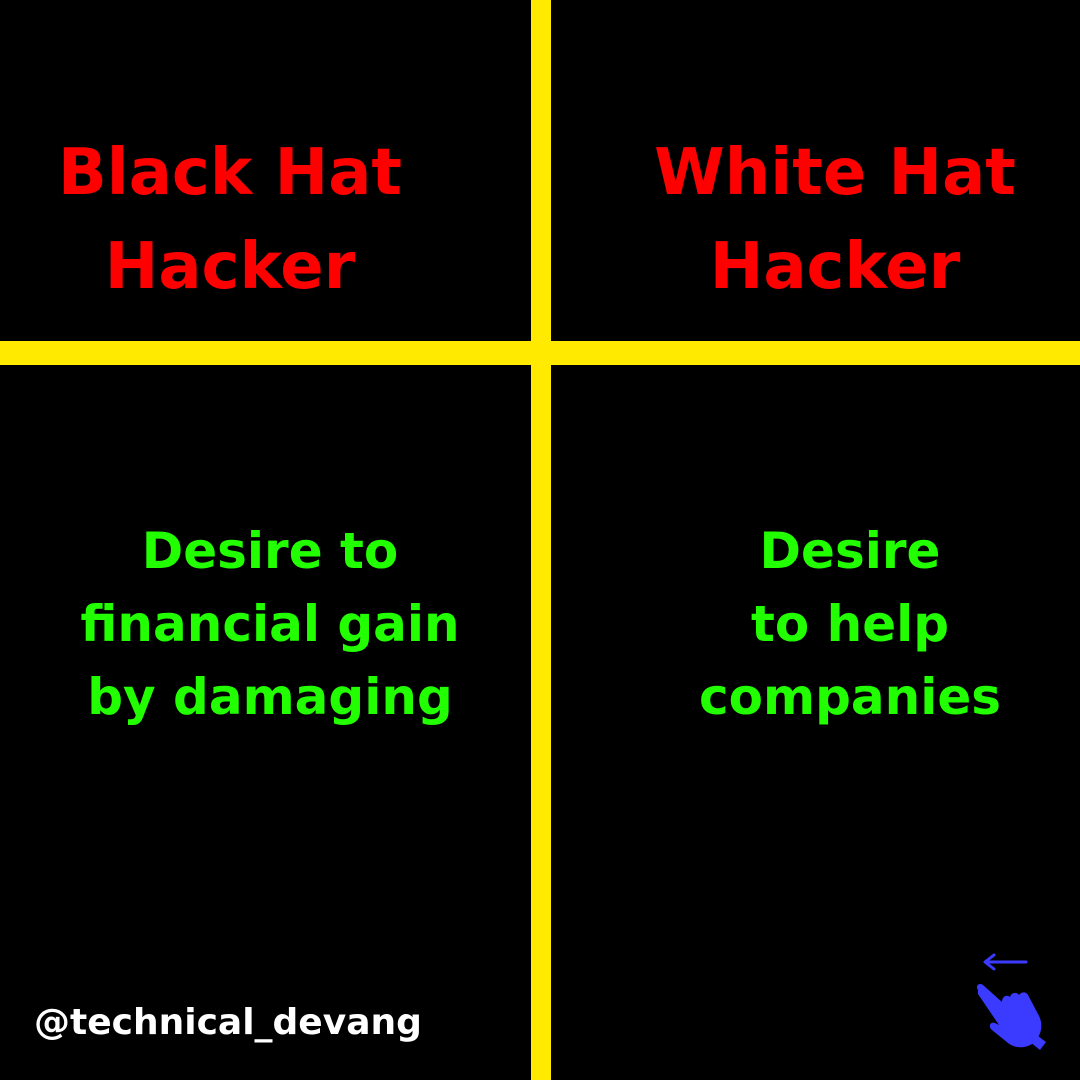 The width and height of the screenshot is (1080, 1080). Describe the element at coordinates (1005, 962) in the screenshot. I see `left-arrow-icon` at that location.